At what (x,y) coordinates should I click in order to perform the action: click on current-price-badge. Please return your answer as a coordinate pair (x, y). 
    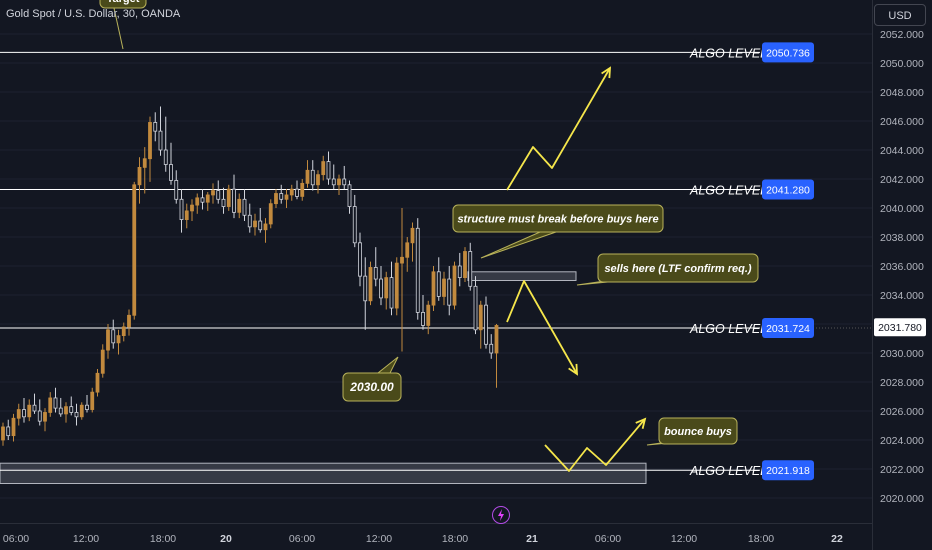
    Looking at the image, I should click on (900, 327).